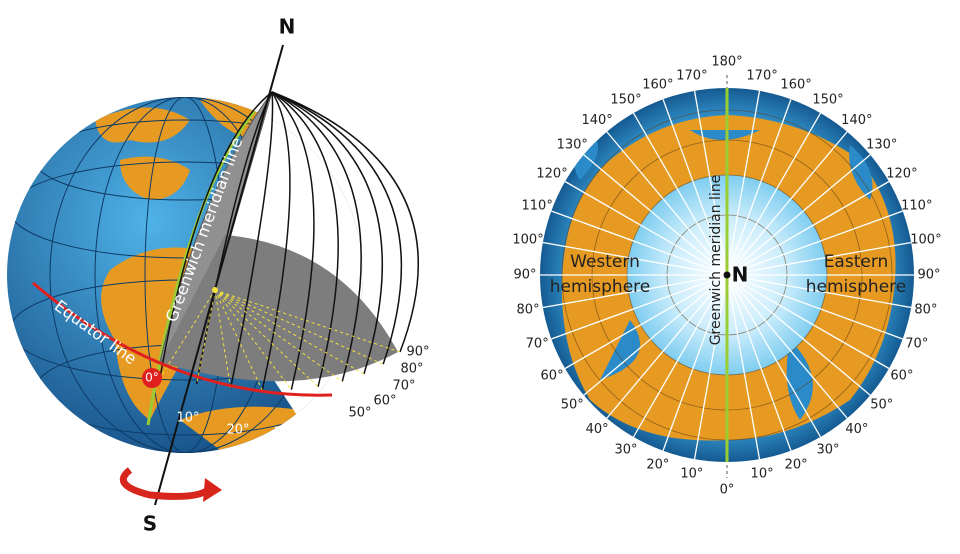  I want to click on degree-label: 120°, so click(551, 174).